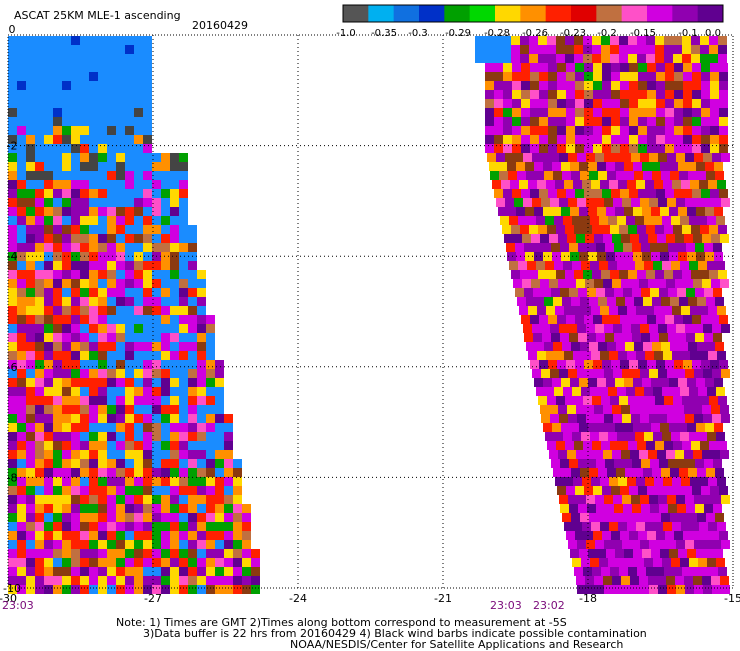  Describe the element at coordinates (497, 33) in the screenshot. I see `colorbar-label: -0.28` at that location.